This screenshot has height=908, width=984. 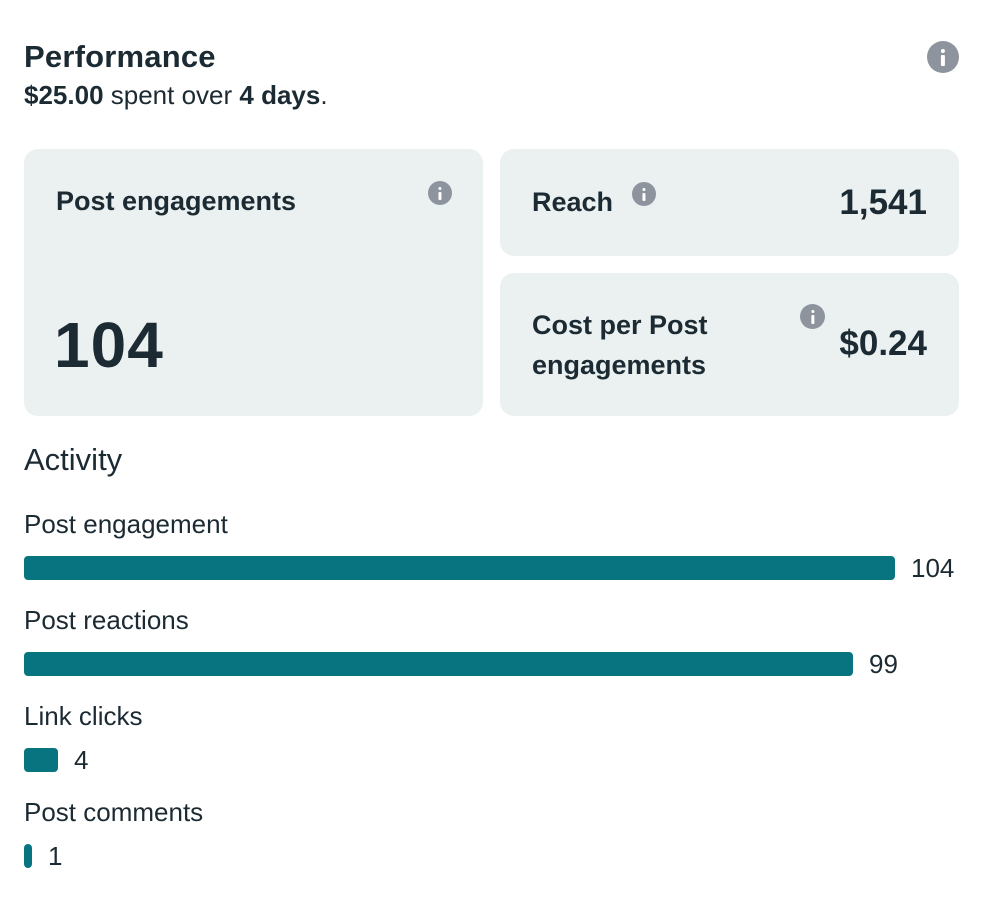 I want to click on metric-bar-row: 1, so click(x=492, y=856).